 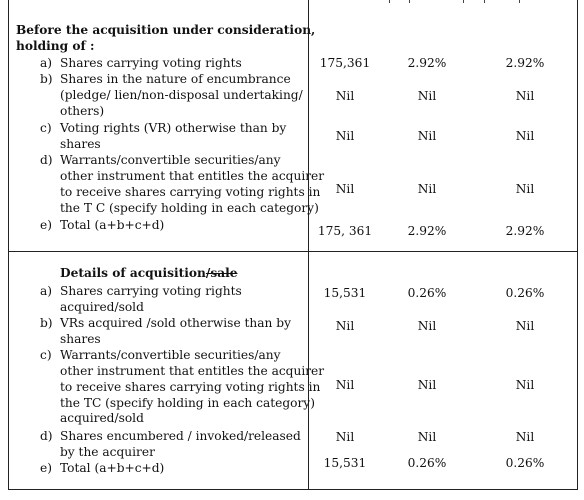 I want to click on section1-heading-line2: holding of :, so click(x=55, y=46).